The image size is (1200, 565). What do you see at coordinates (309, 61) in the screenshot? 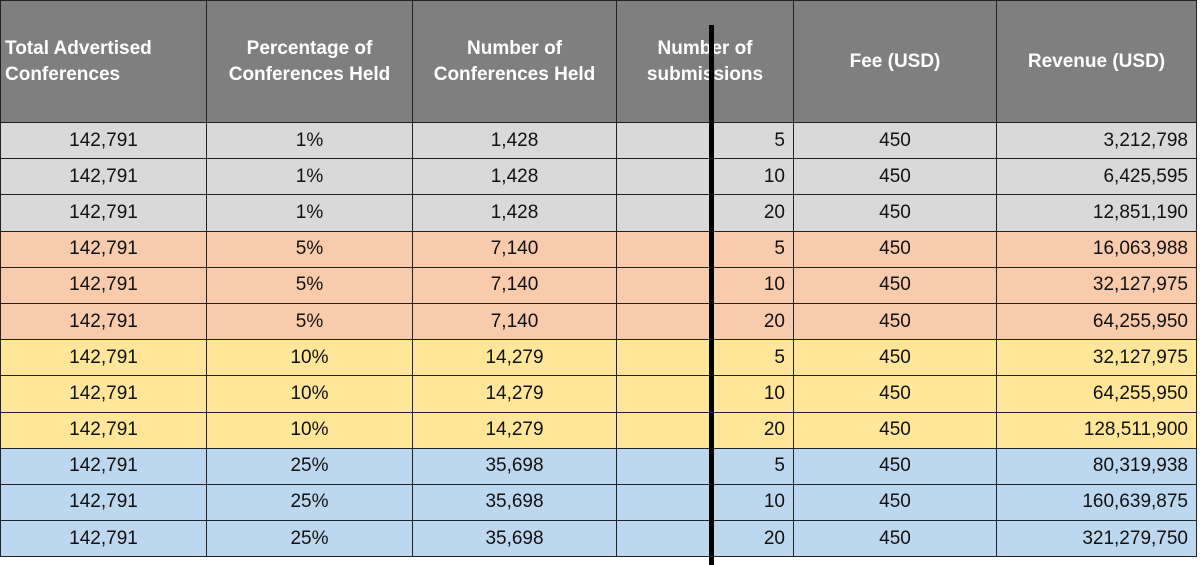
I see `column-header: Percentage of Conferences Held` at bounding box center [309, 61].